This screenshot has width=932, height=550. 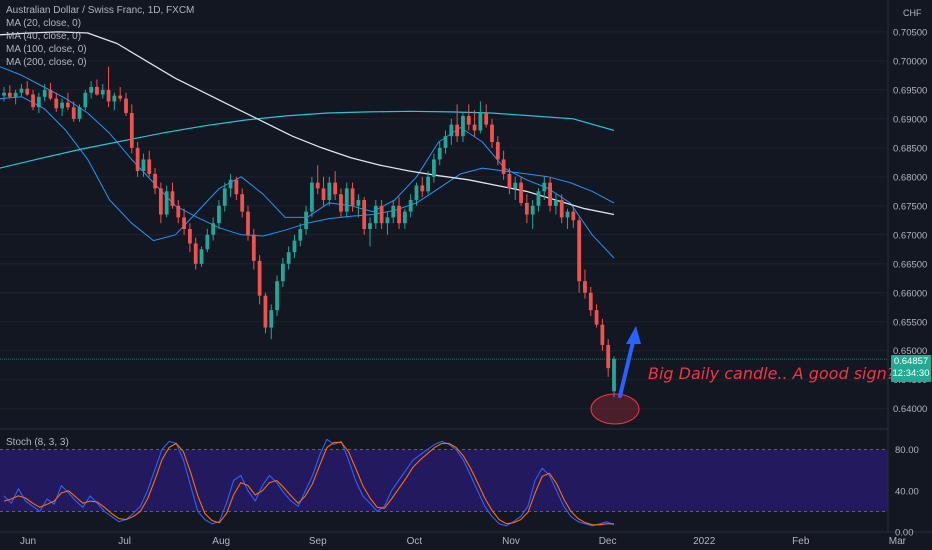 What do you see at coordinates (910, 235) in the screenshot?
I see `price-tick-label: 0.67000` at bounding box center [910, 235].